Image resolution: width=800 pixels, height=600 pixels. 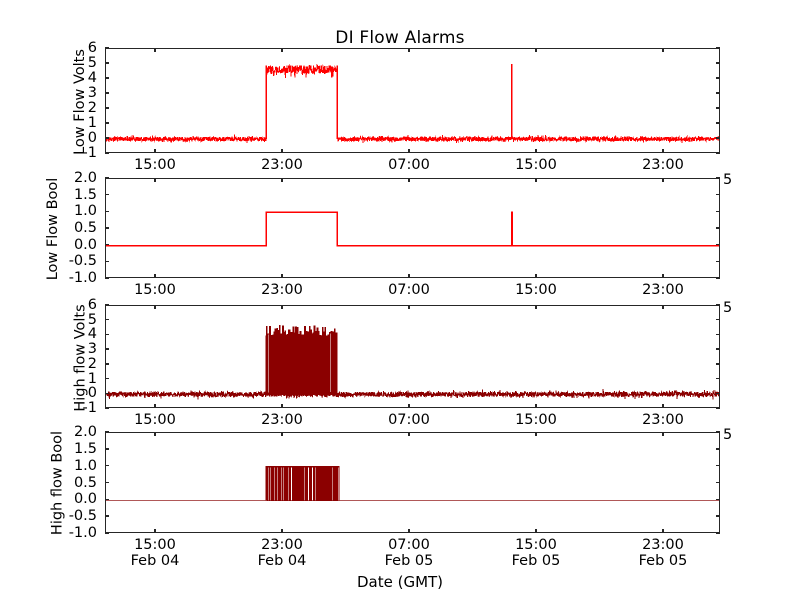 I want to click on ytick-label: 0.5, so click(x=85, y=482).